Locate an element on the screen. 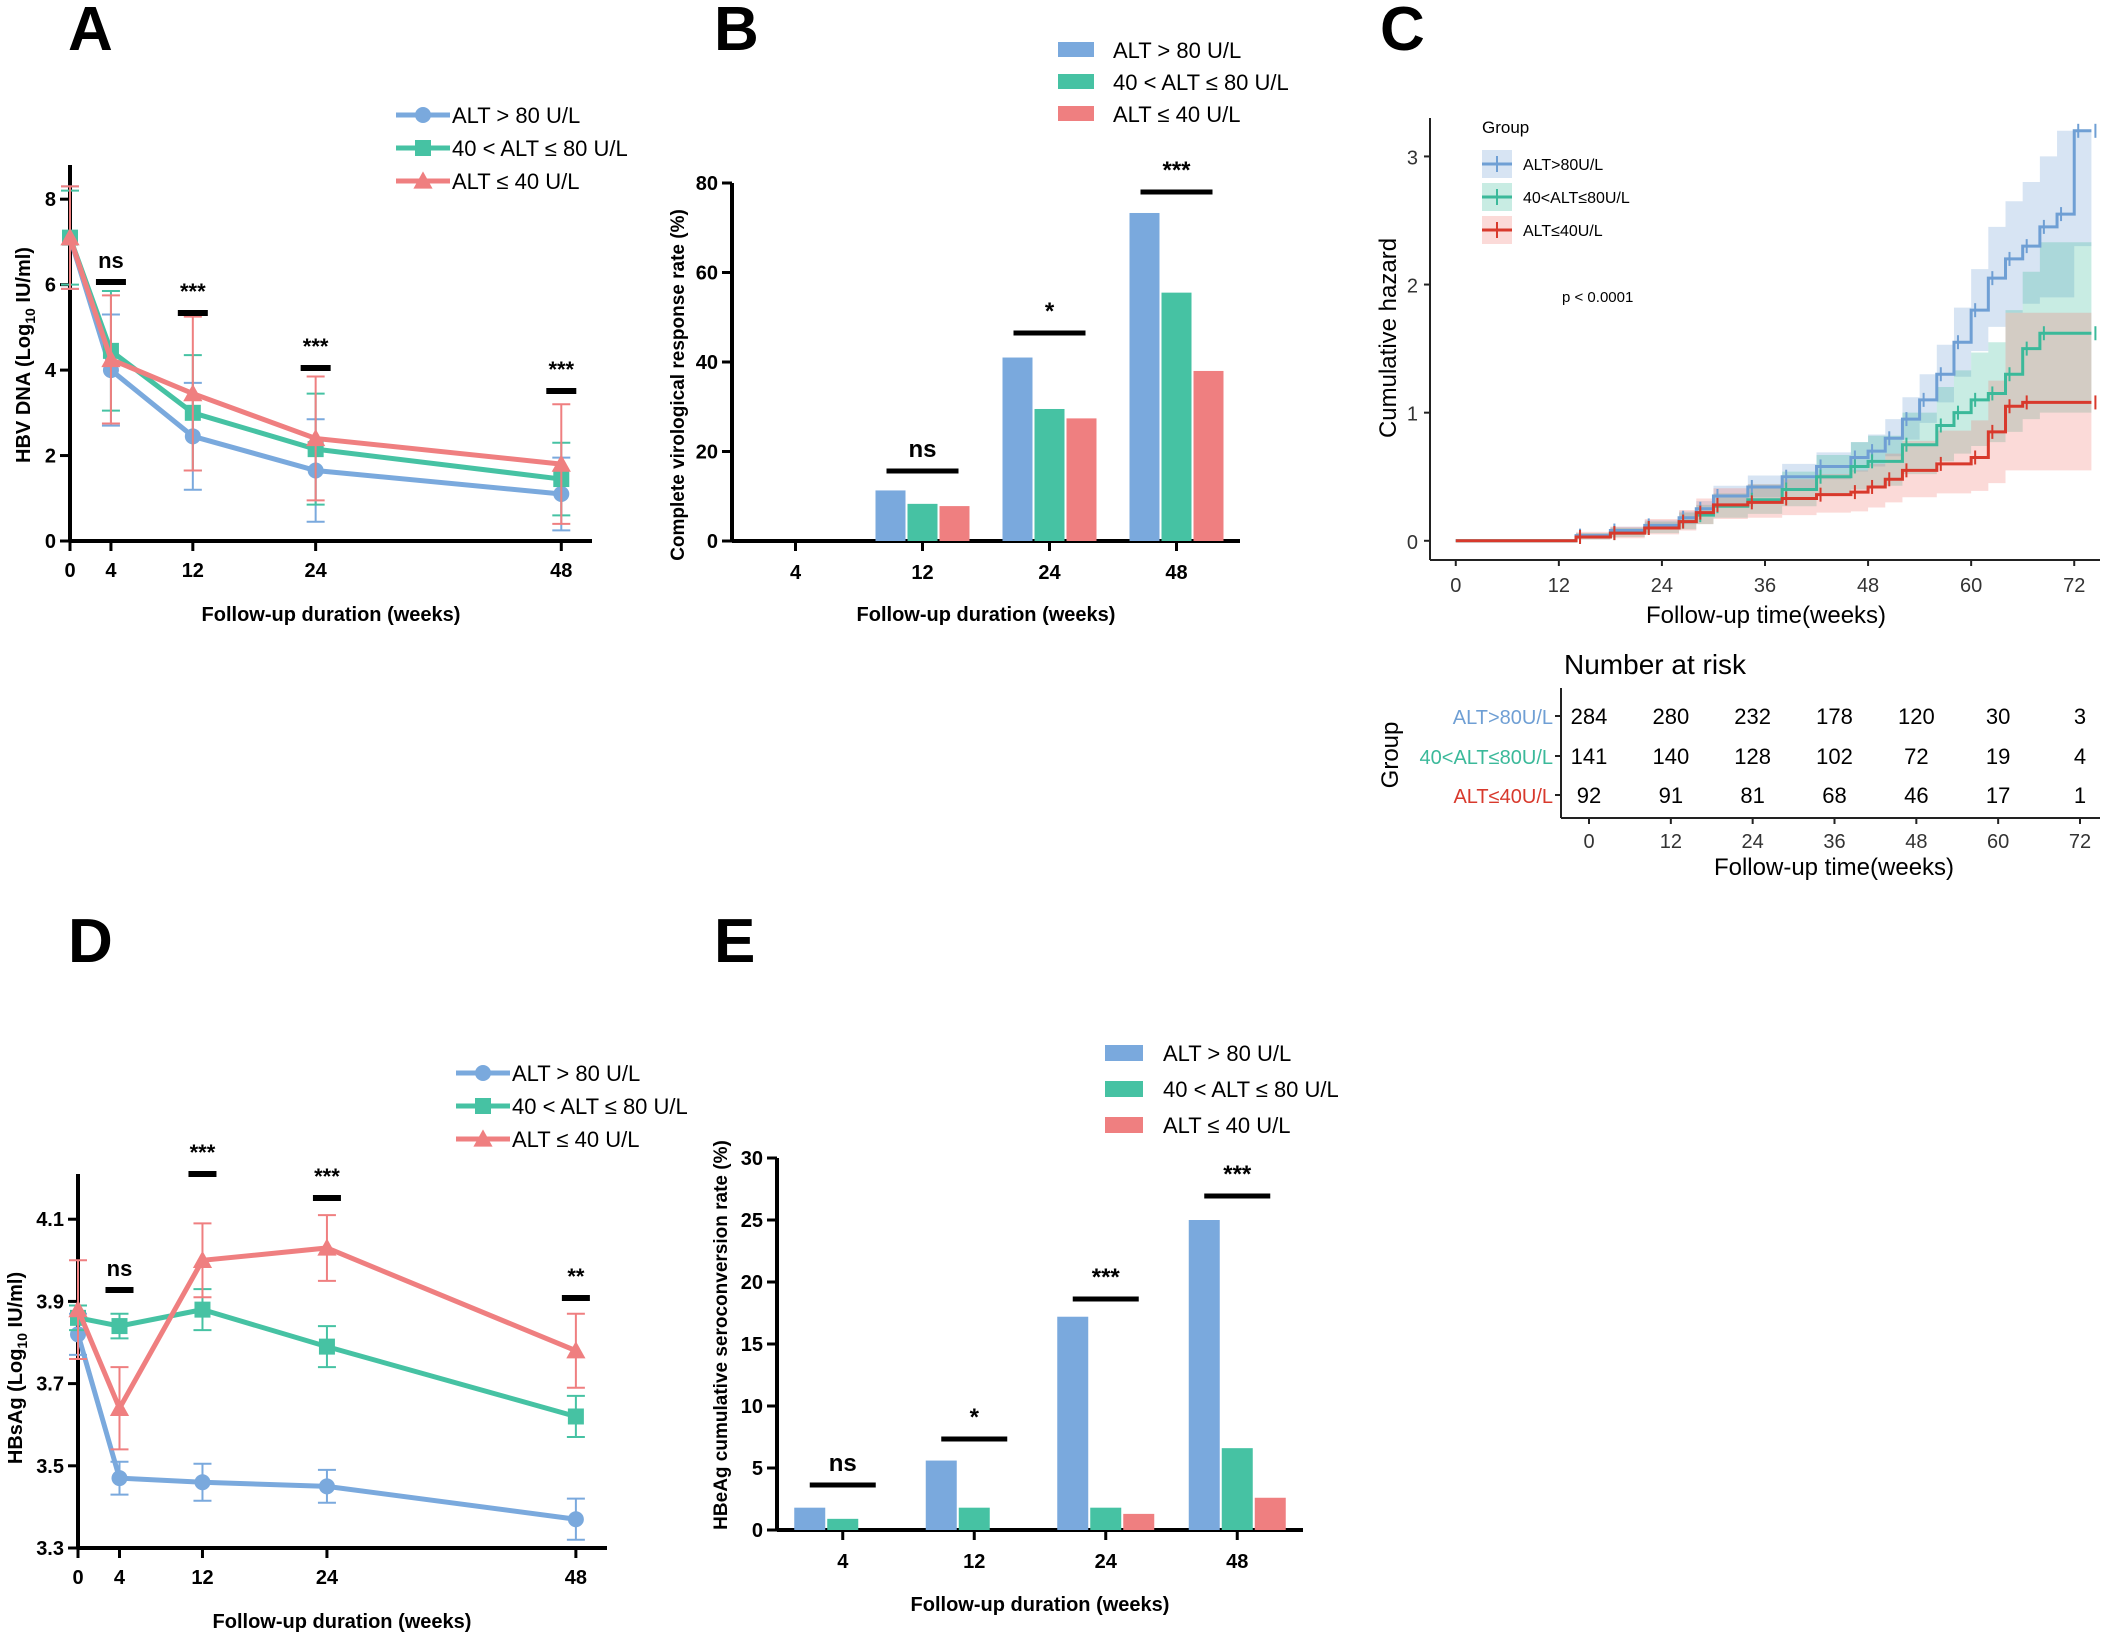 The image size is (2101, 1638). y-tick-label: 3.3 is located at coordinates (50, 1549).